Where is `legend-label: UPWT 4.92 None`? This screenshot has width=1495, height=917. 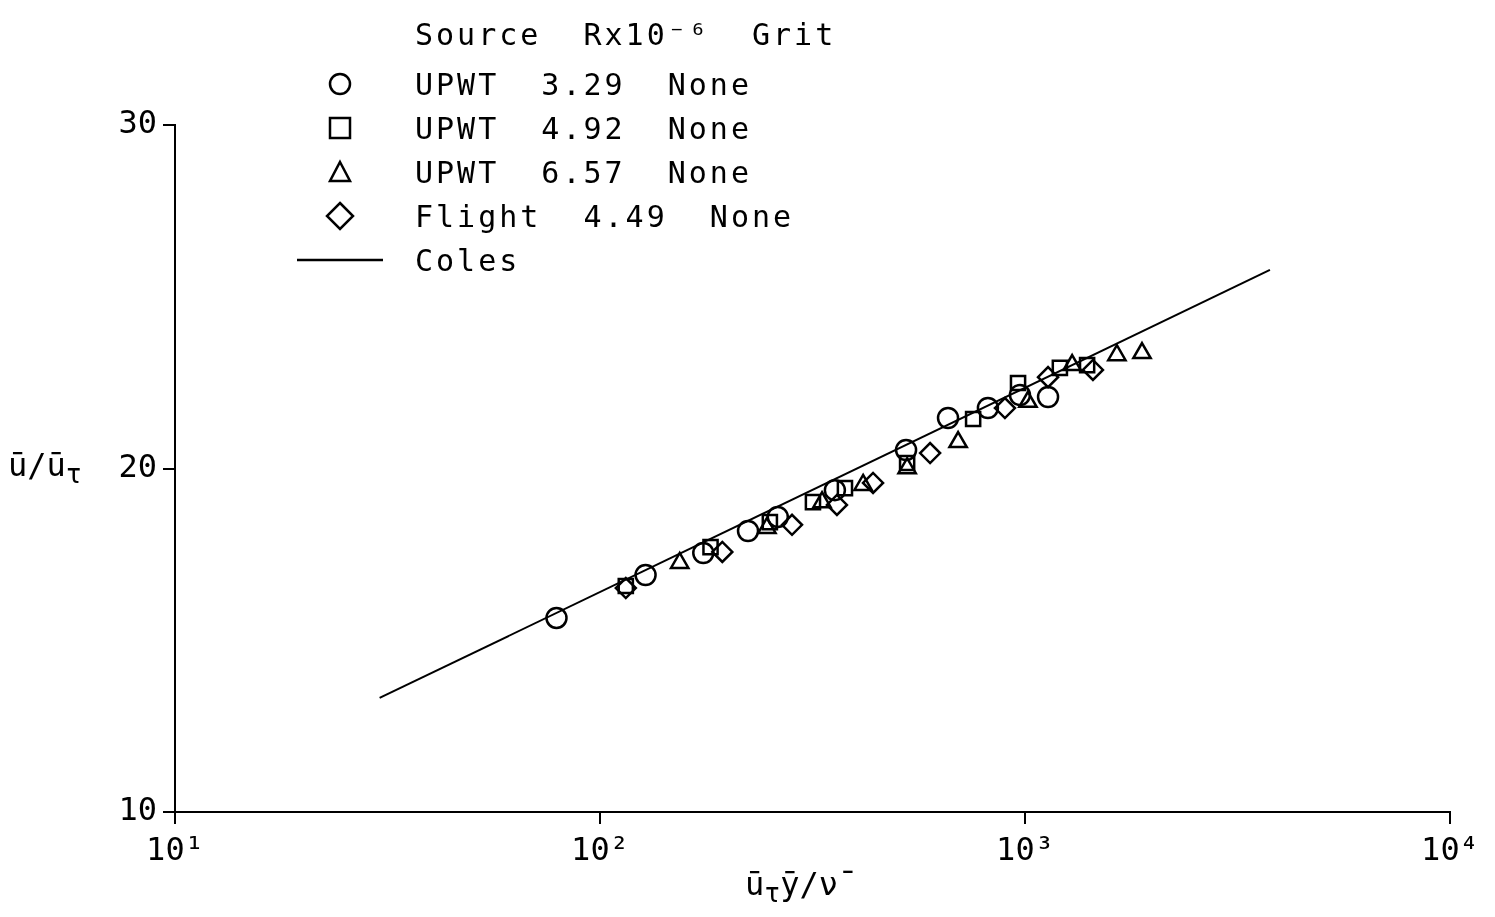
legend-label: UPWT 4.92 None is located at coordinates (583, 128).